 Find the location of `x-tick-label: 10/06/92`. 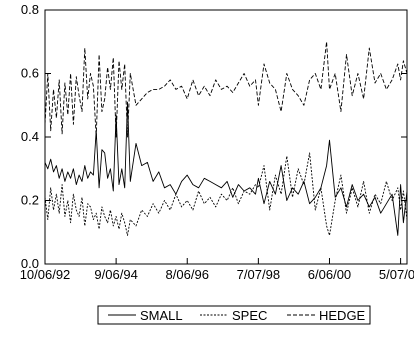

x-tick-label: 10/06/92 is located at coordinates (45, 274).